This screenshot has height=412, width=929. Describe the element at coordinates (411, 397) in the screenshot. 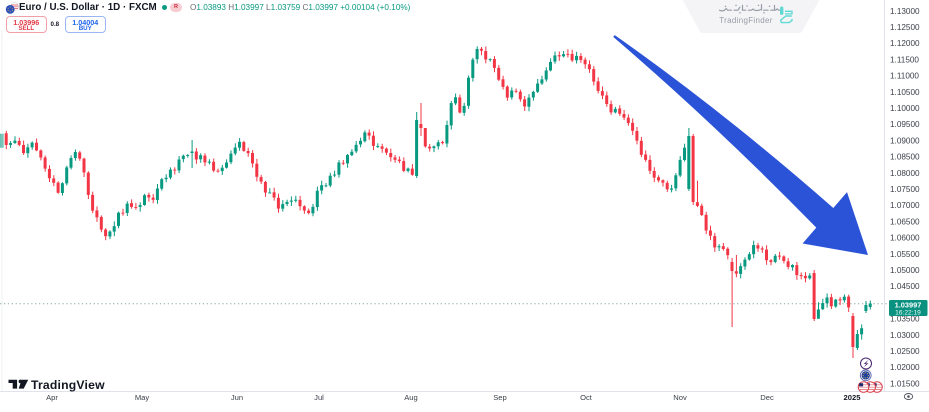

I see `svg-text: Aug` at that location.